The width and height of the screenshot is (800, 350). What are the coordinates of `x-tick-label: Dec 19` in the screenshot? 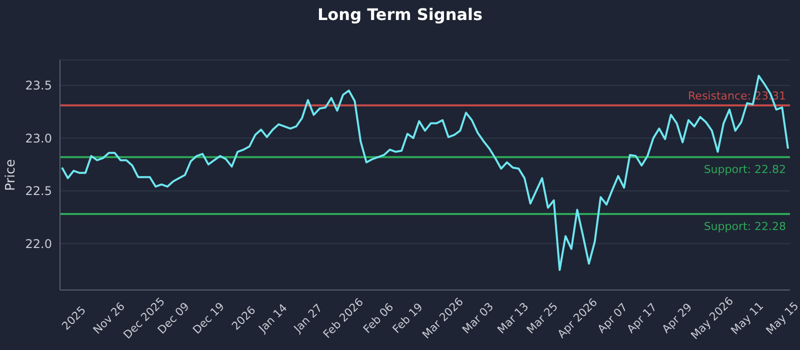 It's located at (208, 318).